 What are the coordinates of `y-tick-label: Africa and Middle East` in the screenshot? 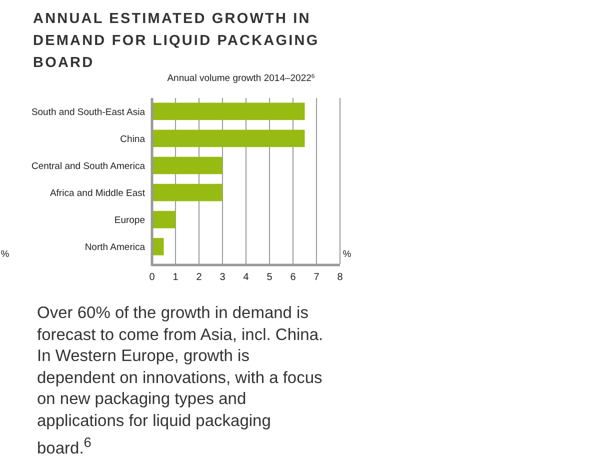 It's located at (98, 194).